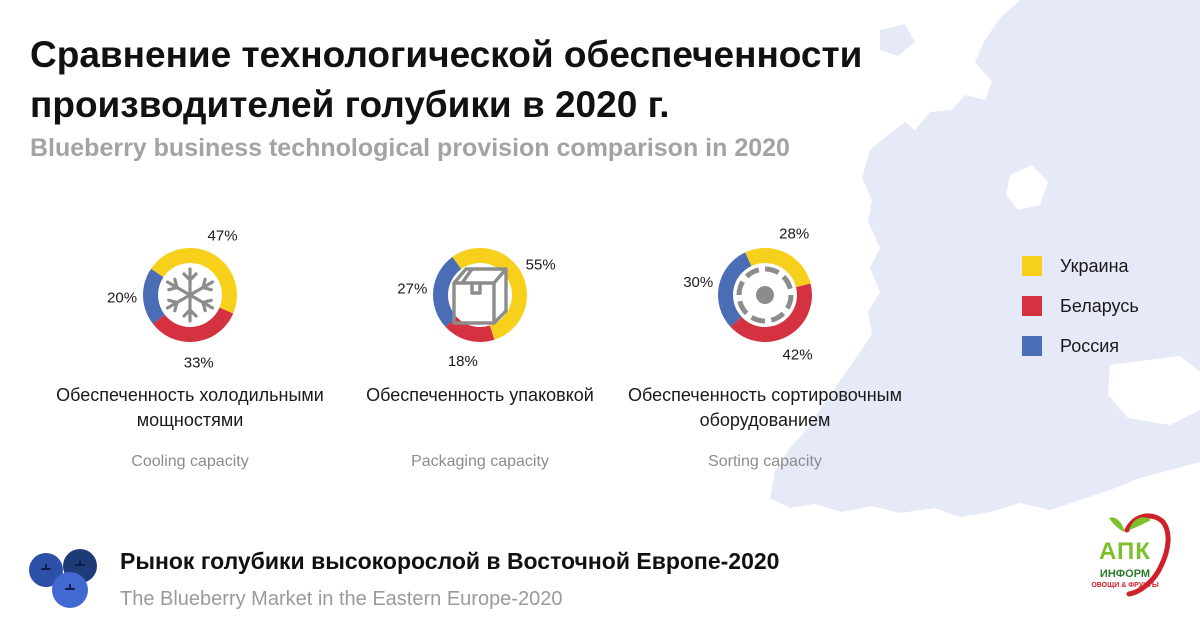 This screenshot has width=1200, height=630. I want to click on legend-item-belarus: Беларусь, so click(1080, 306).